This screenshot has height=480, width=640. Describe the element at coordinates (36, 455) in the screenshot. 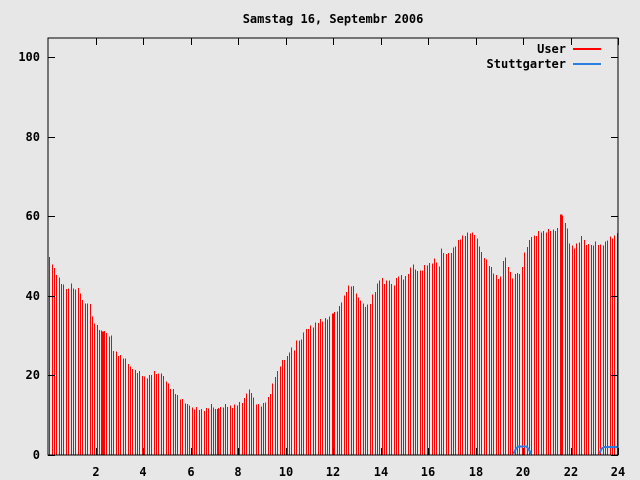

I see `y-tick-label: 0` at that location.